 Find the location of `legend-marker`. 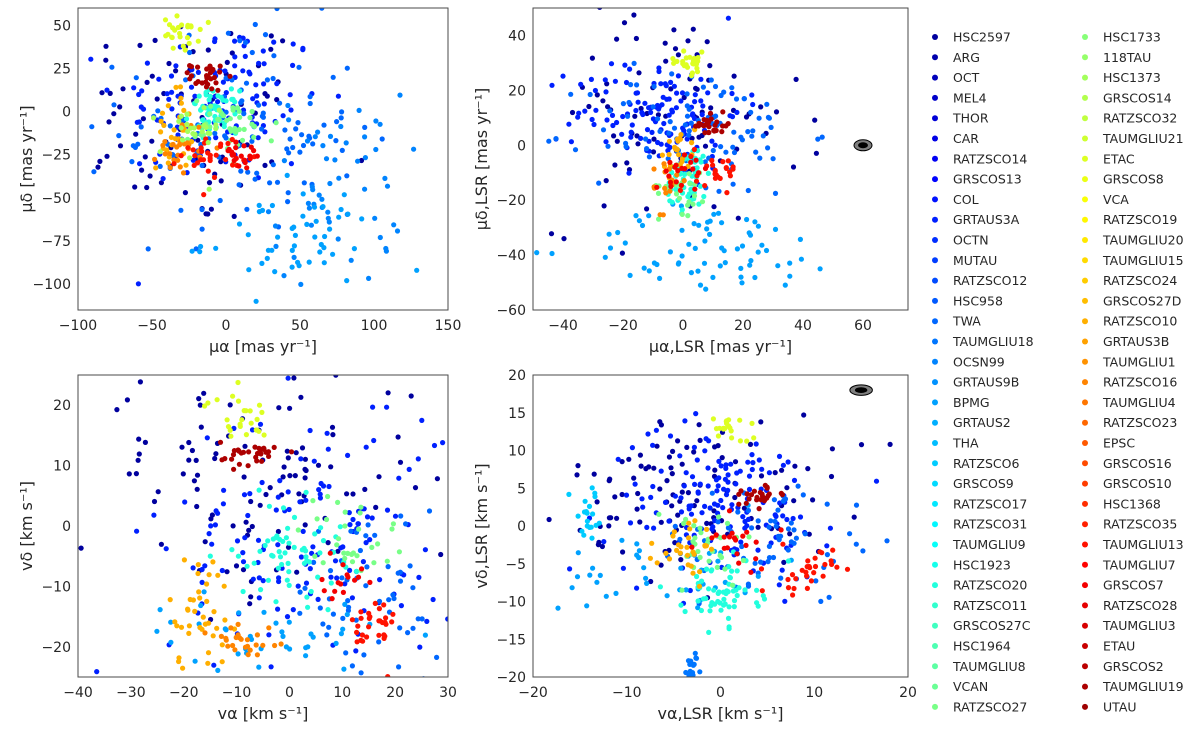

legend-marker is located at coordinates (935, 219).